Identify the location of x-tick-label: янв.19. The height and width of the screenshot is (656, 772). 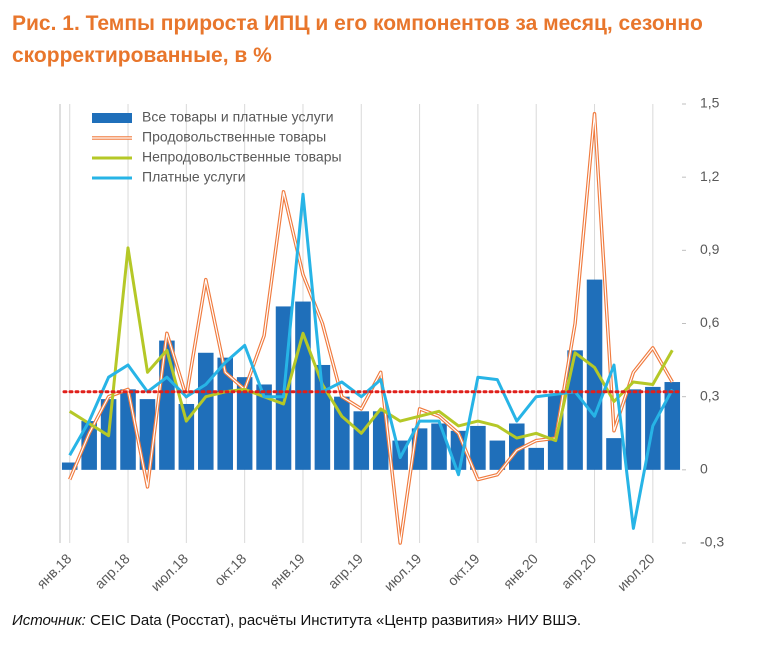
(287, 570).